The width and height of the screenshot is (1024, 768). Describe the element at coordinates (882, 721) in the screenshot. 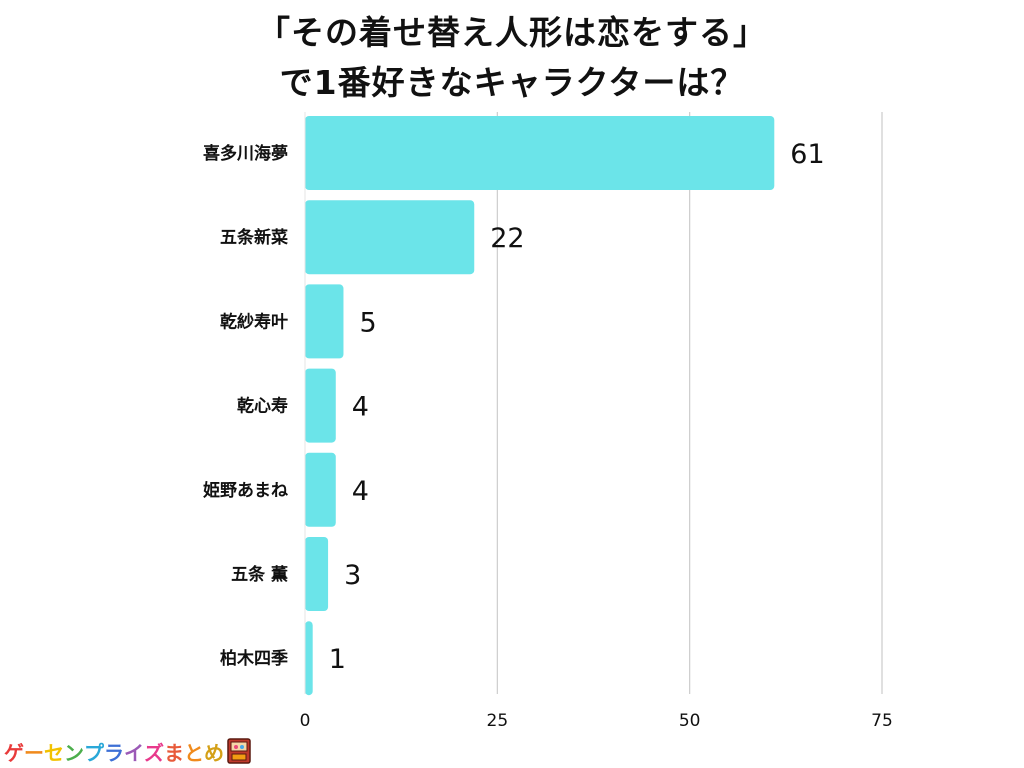

I see `x-tick-label: 75` at that location.